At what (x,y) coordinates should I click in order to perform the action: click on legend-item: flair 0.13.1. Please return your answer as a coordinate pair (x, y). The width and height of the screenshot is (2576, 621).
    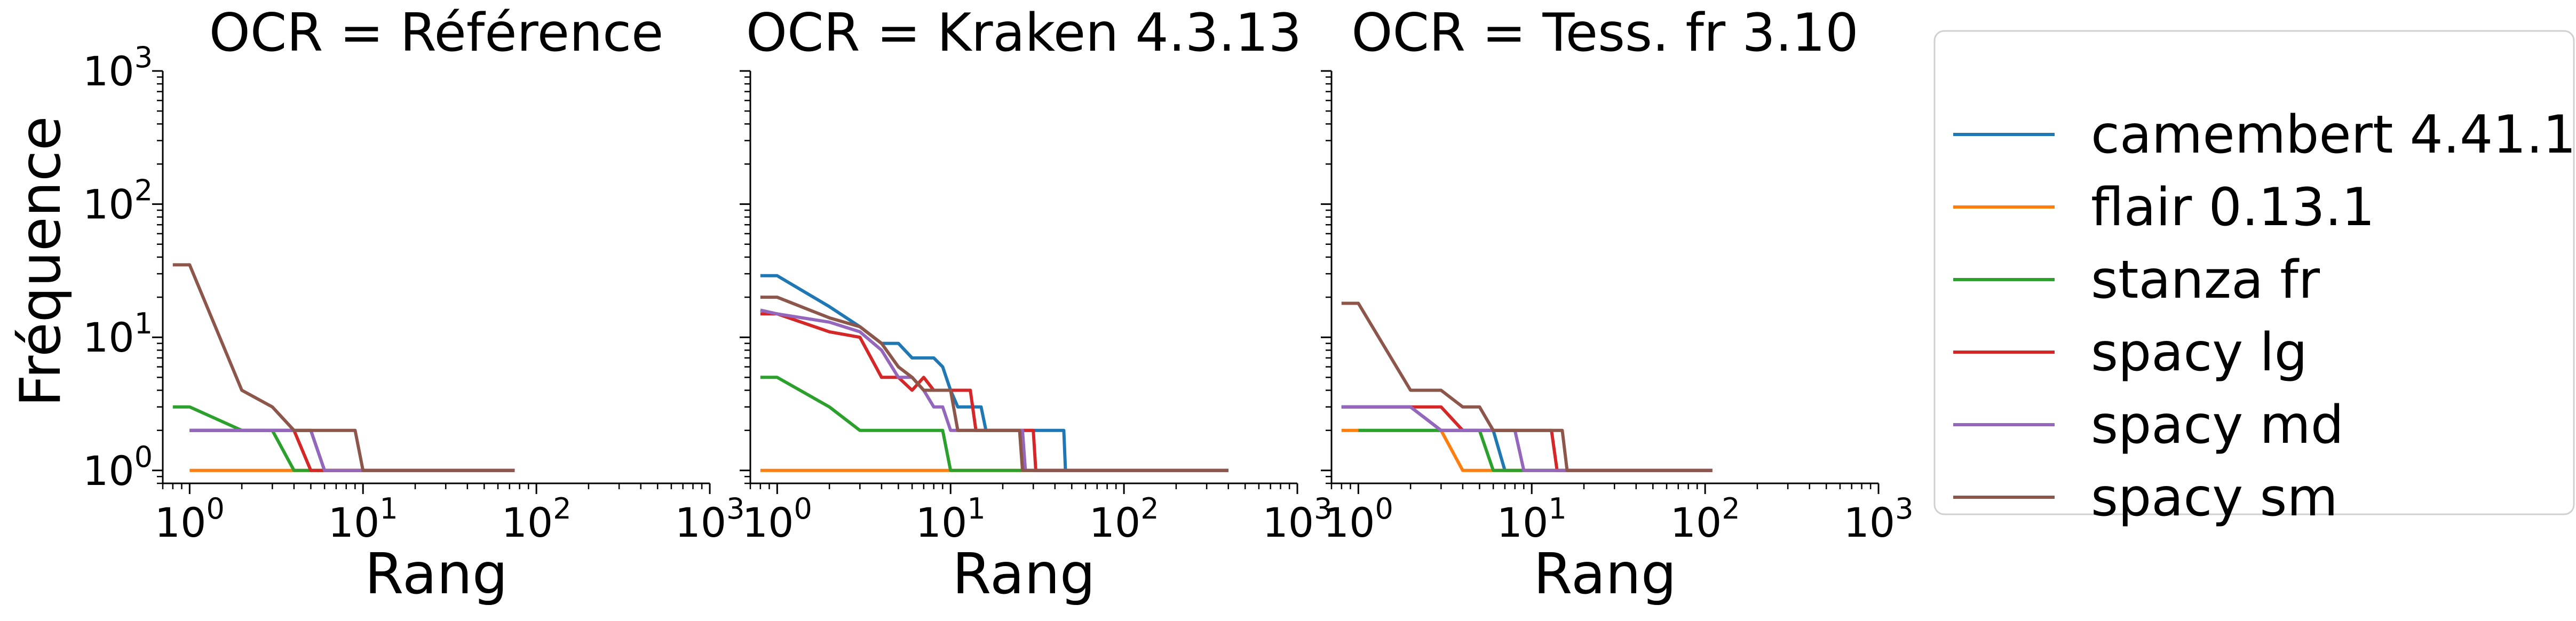
    Looking at the image, I should click on (2164, 208).